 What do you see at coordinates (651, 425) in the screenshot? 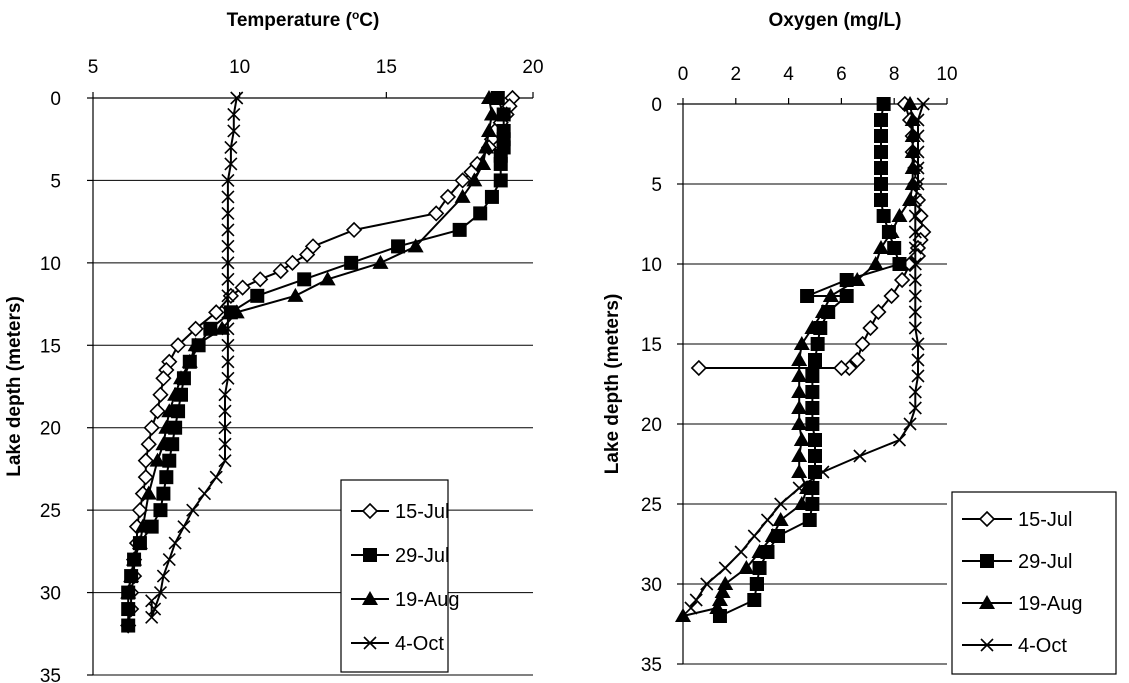
I see `y-tick-label: 20` at bounding box center [651, 425].